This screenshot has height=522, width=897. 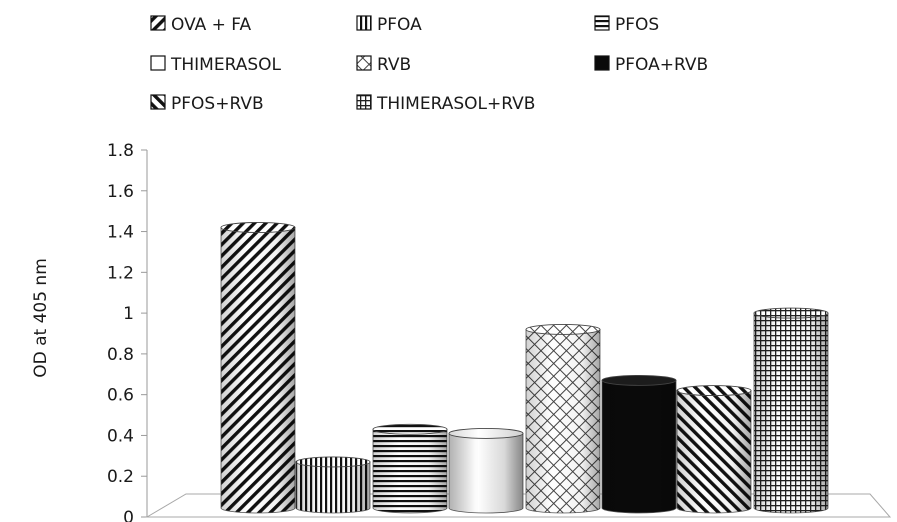 What do you see at coordinates (226, 65) in the screenshot?
I see `legend-label: THIMERASOL` at bounding box center [226, 65].